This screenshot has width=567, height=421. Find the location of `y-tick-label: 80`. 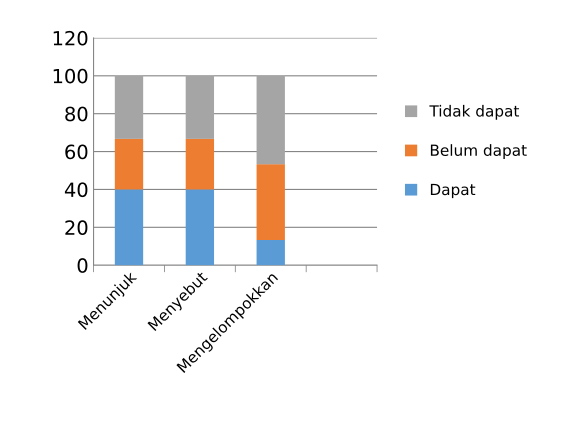

y-tick-label: 80 is located at coordinates (76, 114).